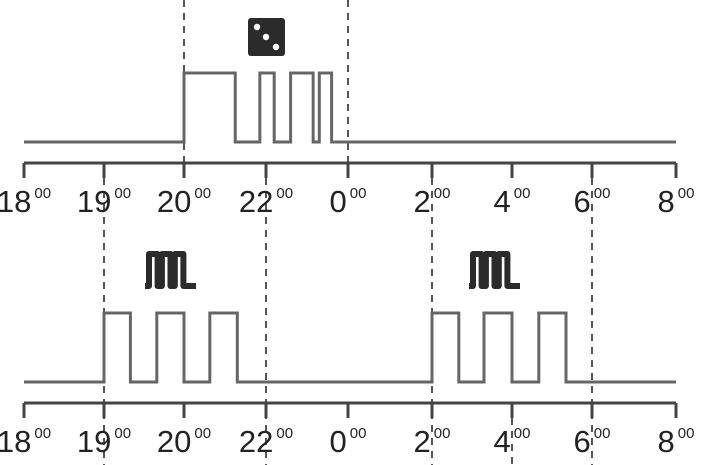  I want to click on dice-icon, so click(266, 37).